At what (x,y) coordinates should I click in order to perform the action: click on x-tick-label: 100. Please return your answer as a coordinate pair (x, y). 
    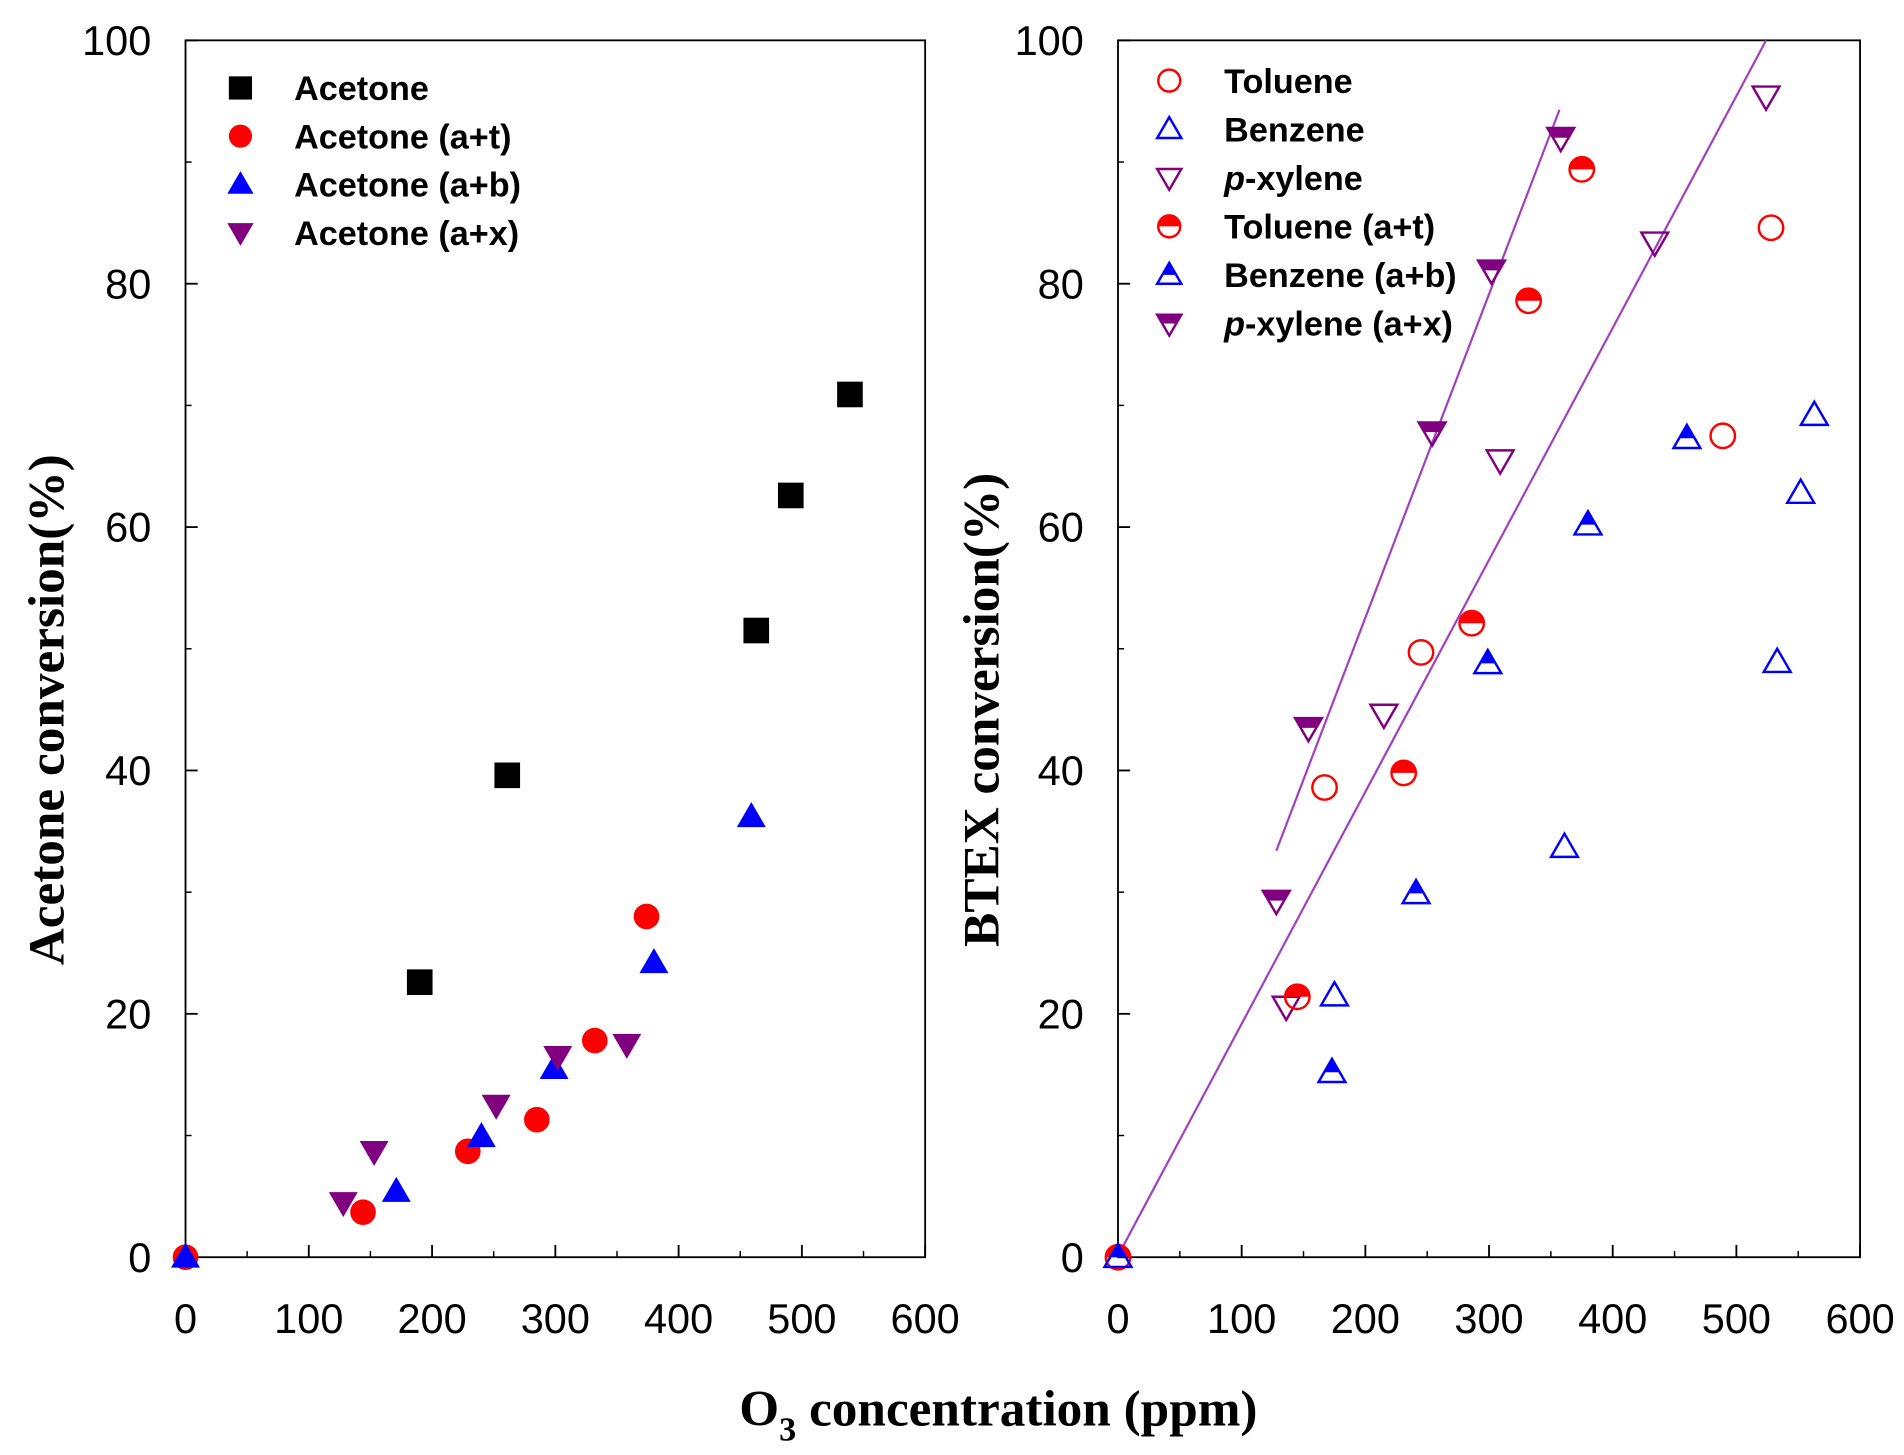
    Looking at the image, I should click on (308, 1318).